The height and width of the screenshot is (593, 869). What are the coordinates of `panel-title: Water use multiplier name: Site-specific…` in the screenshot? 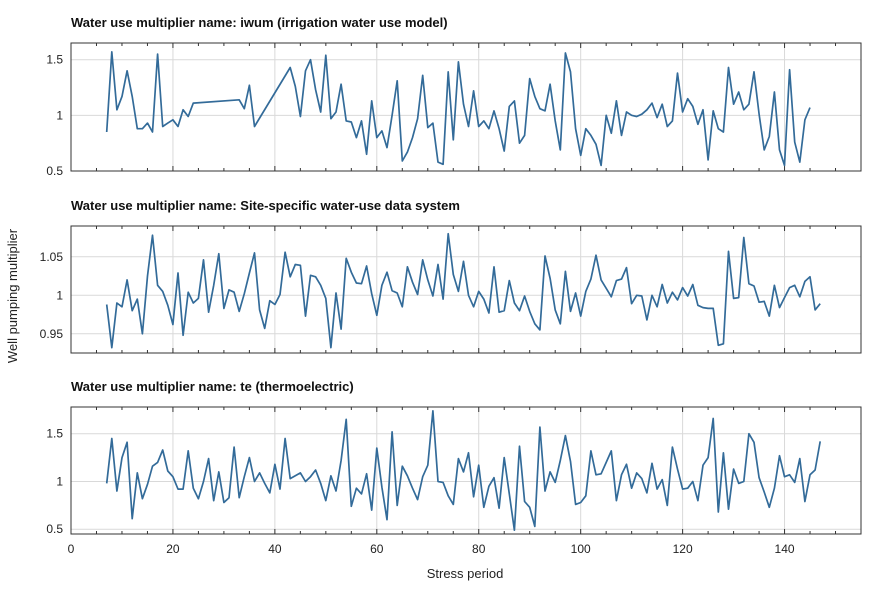 It's located at (265, 205).